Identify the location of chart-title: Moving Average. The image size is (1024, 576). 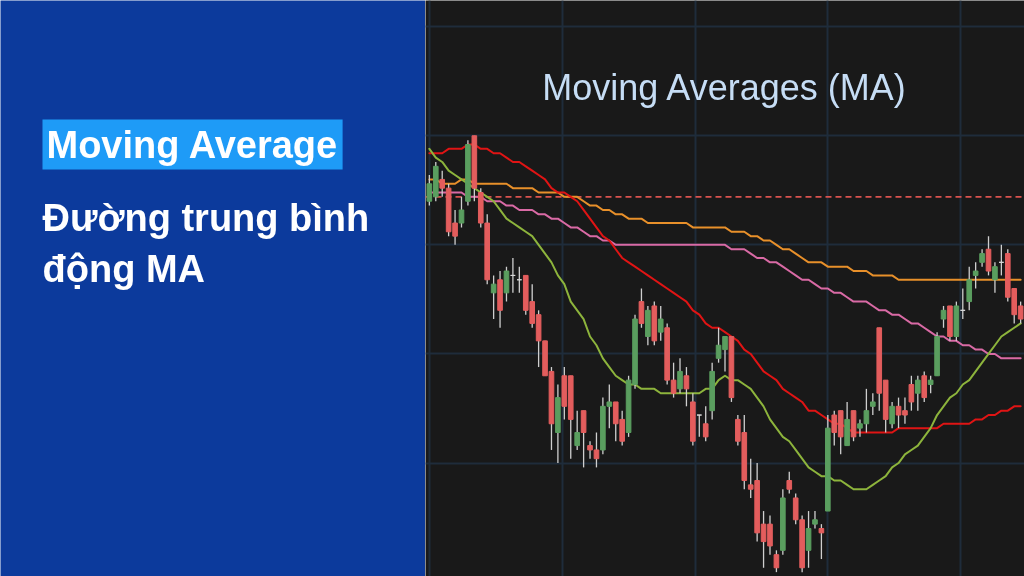
(192, 144).